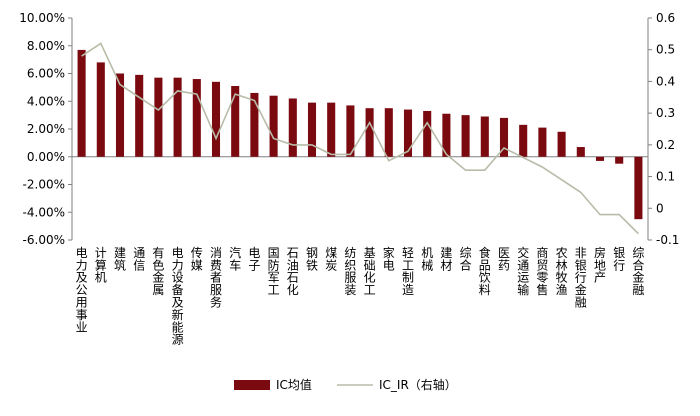  I want to click on x-axis-category-label: 农林牧渔, so click(562, 271).